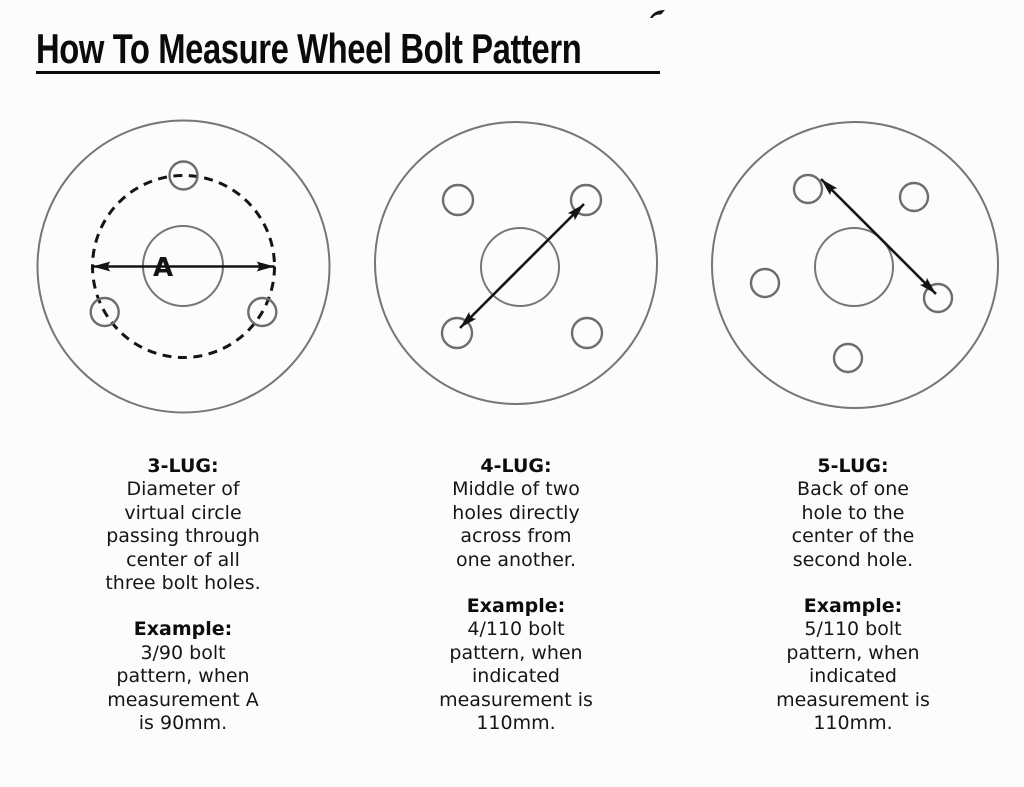  Describe the element at coordinates (183, 699) in the screenshot. I see `example-line: measurement A` at that location.